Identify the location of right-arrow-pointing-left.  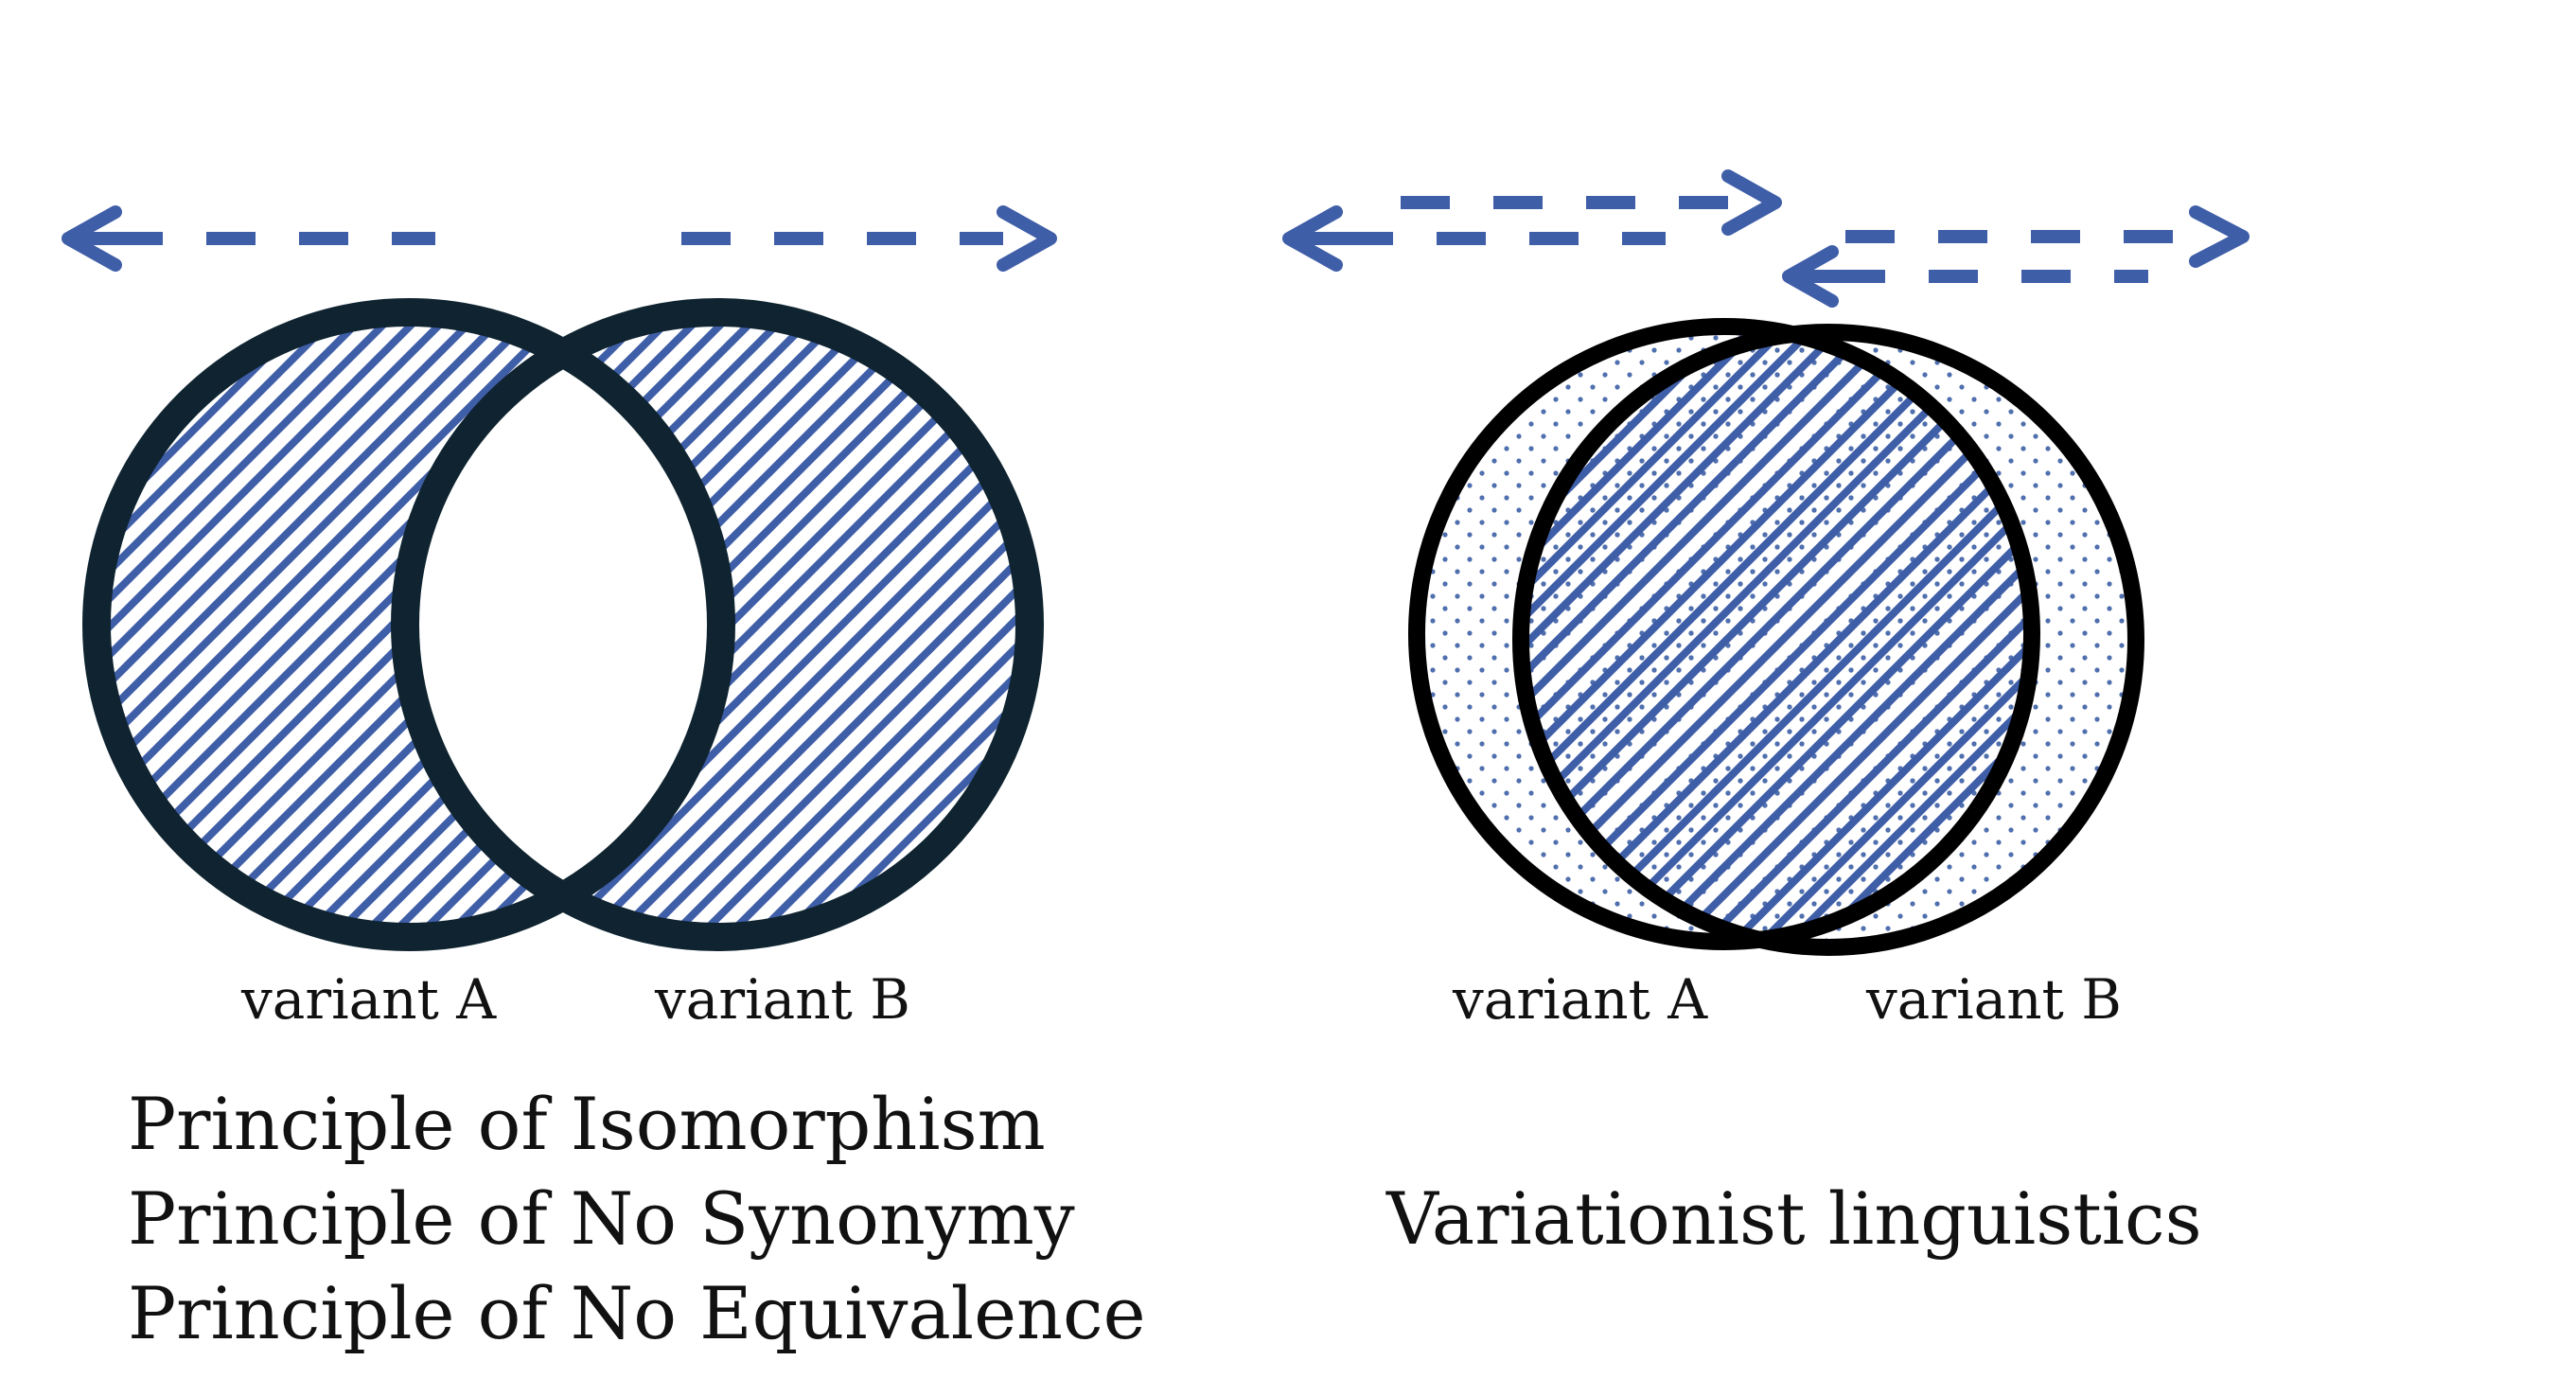
(1474, 238).